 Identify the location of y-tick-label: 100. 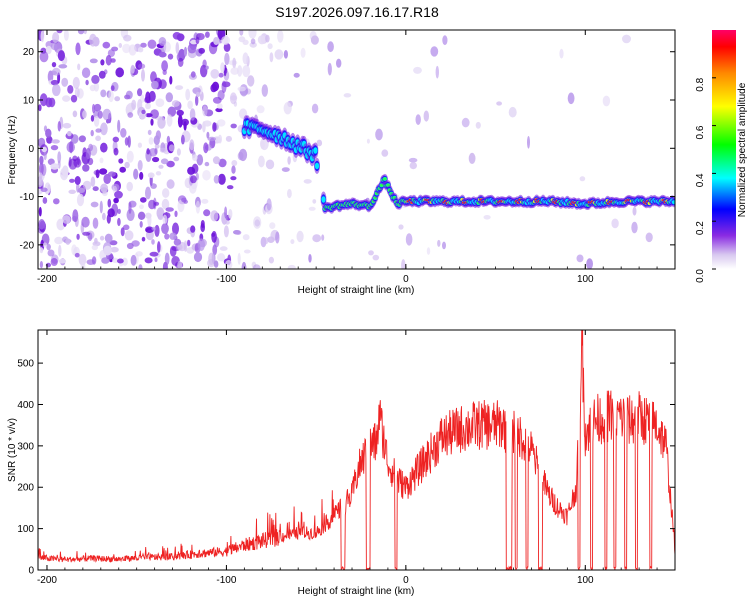
(25, 529).